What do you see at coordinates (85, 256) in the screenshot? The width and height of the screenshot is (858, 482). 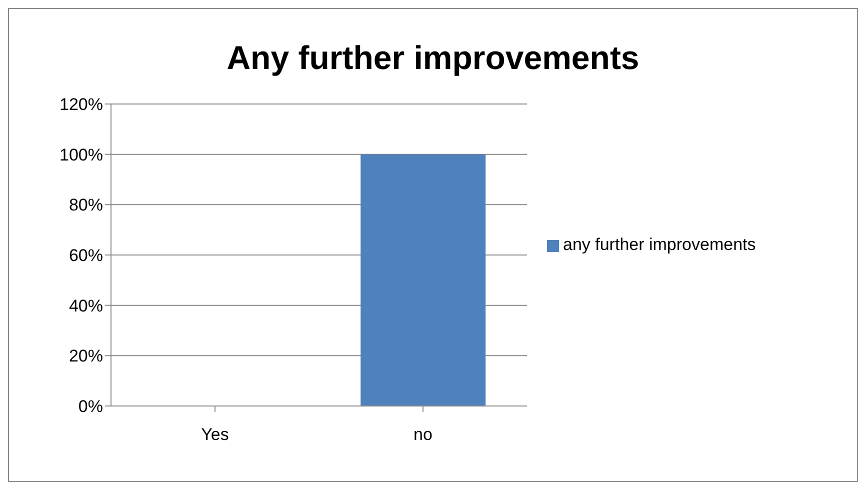 I see `y-tick-label: 60%` at bounding box center [85, 256].